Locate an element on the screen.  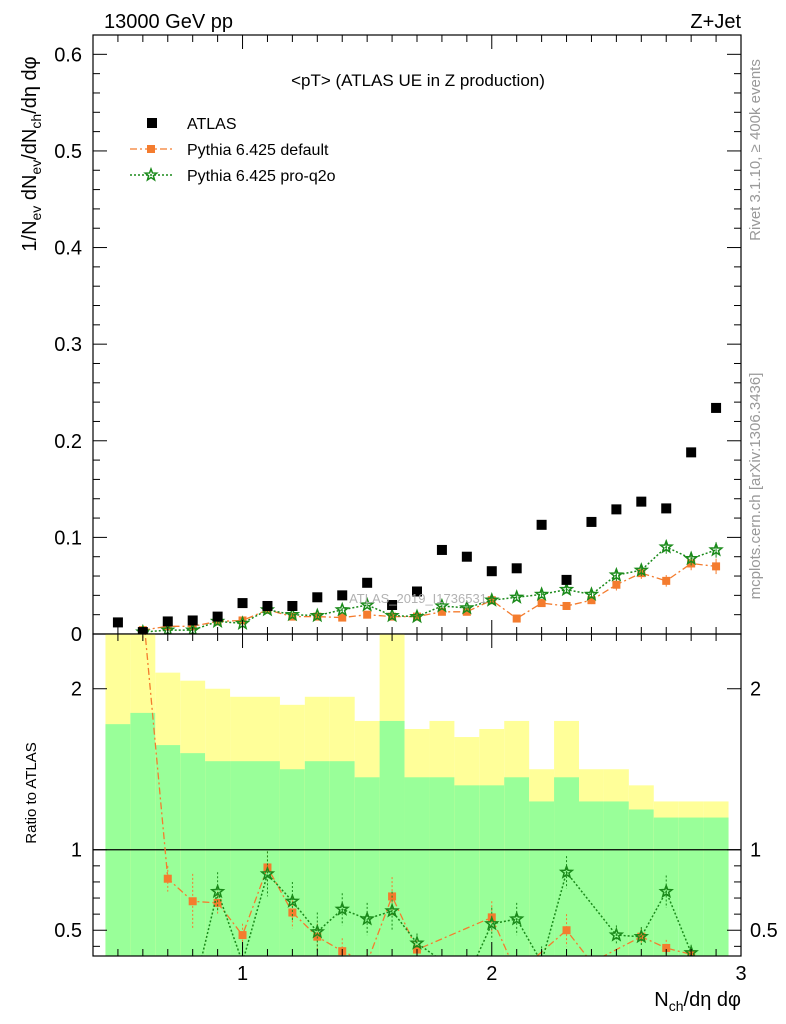
ratio-y-tick-label-right: 0.5 is located at coordinates (764, 931).